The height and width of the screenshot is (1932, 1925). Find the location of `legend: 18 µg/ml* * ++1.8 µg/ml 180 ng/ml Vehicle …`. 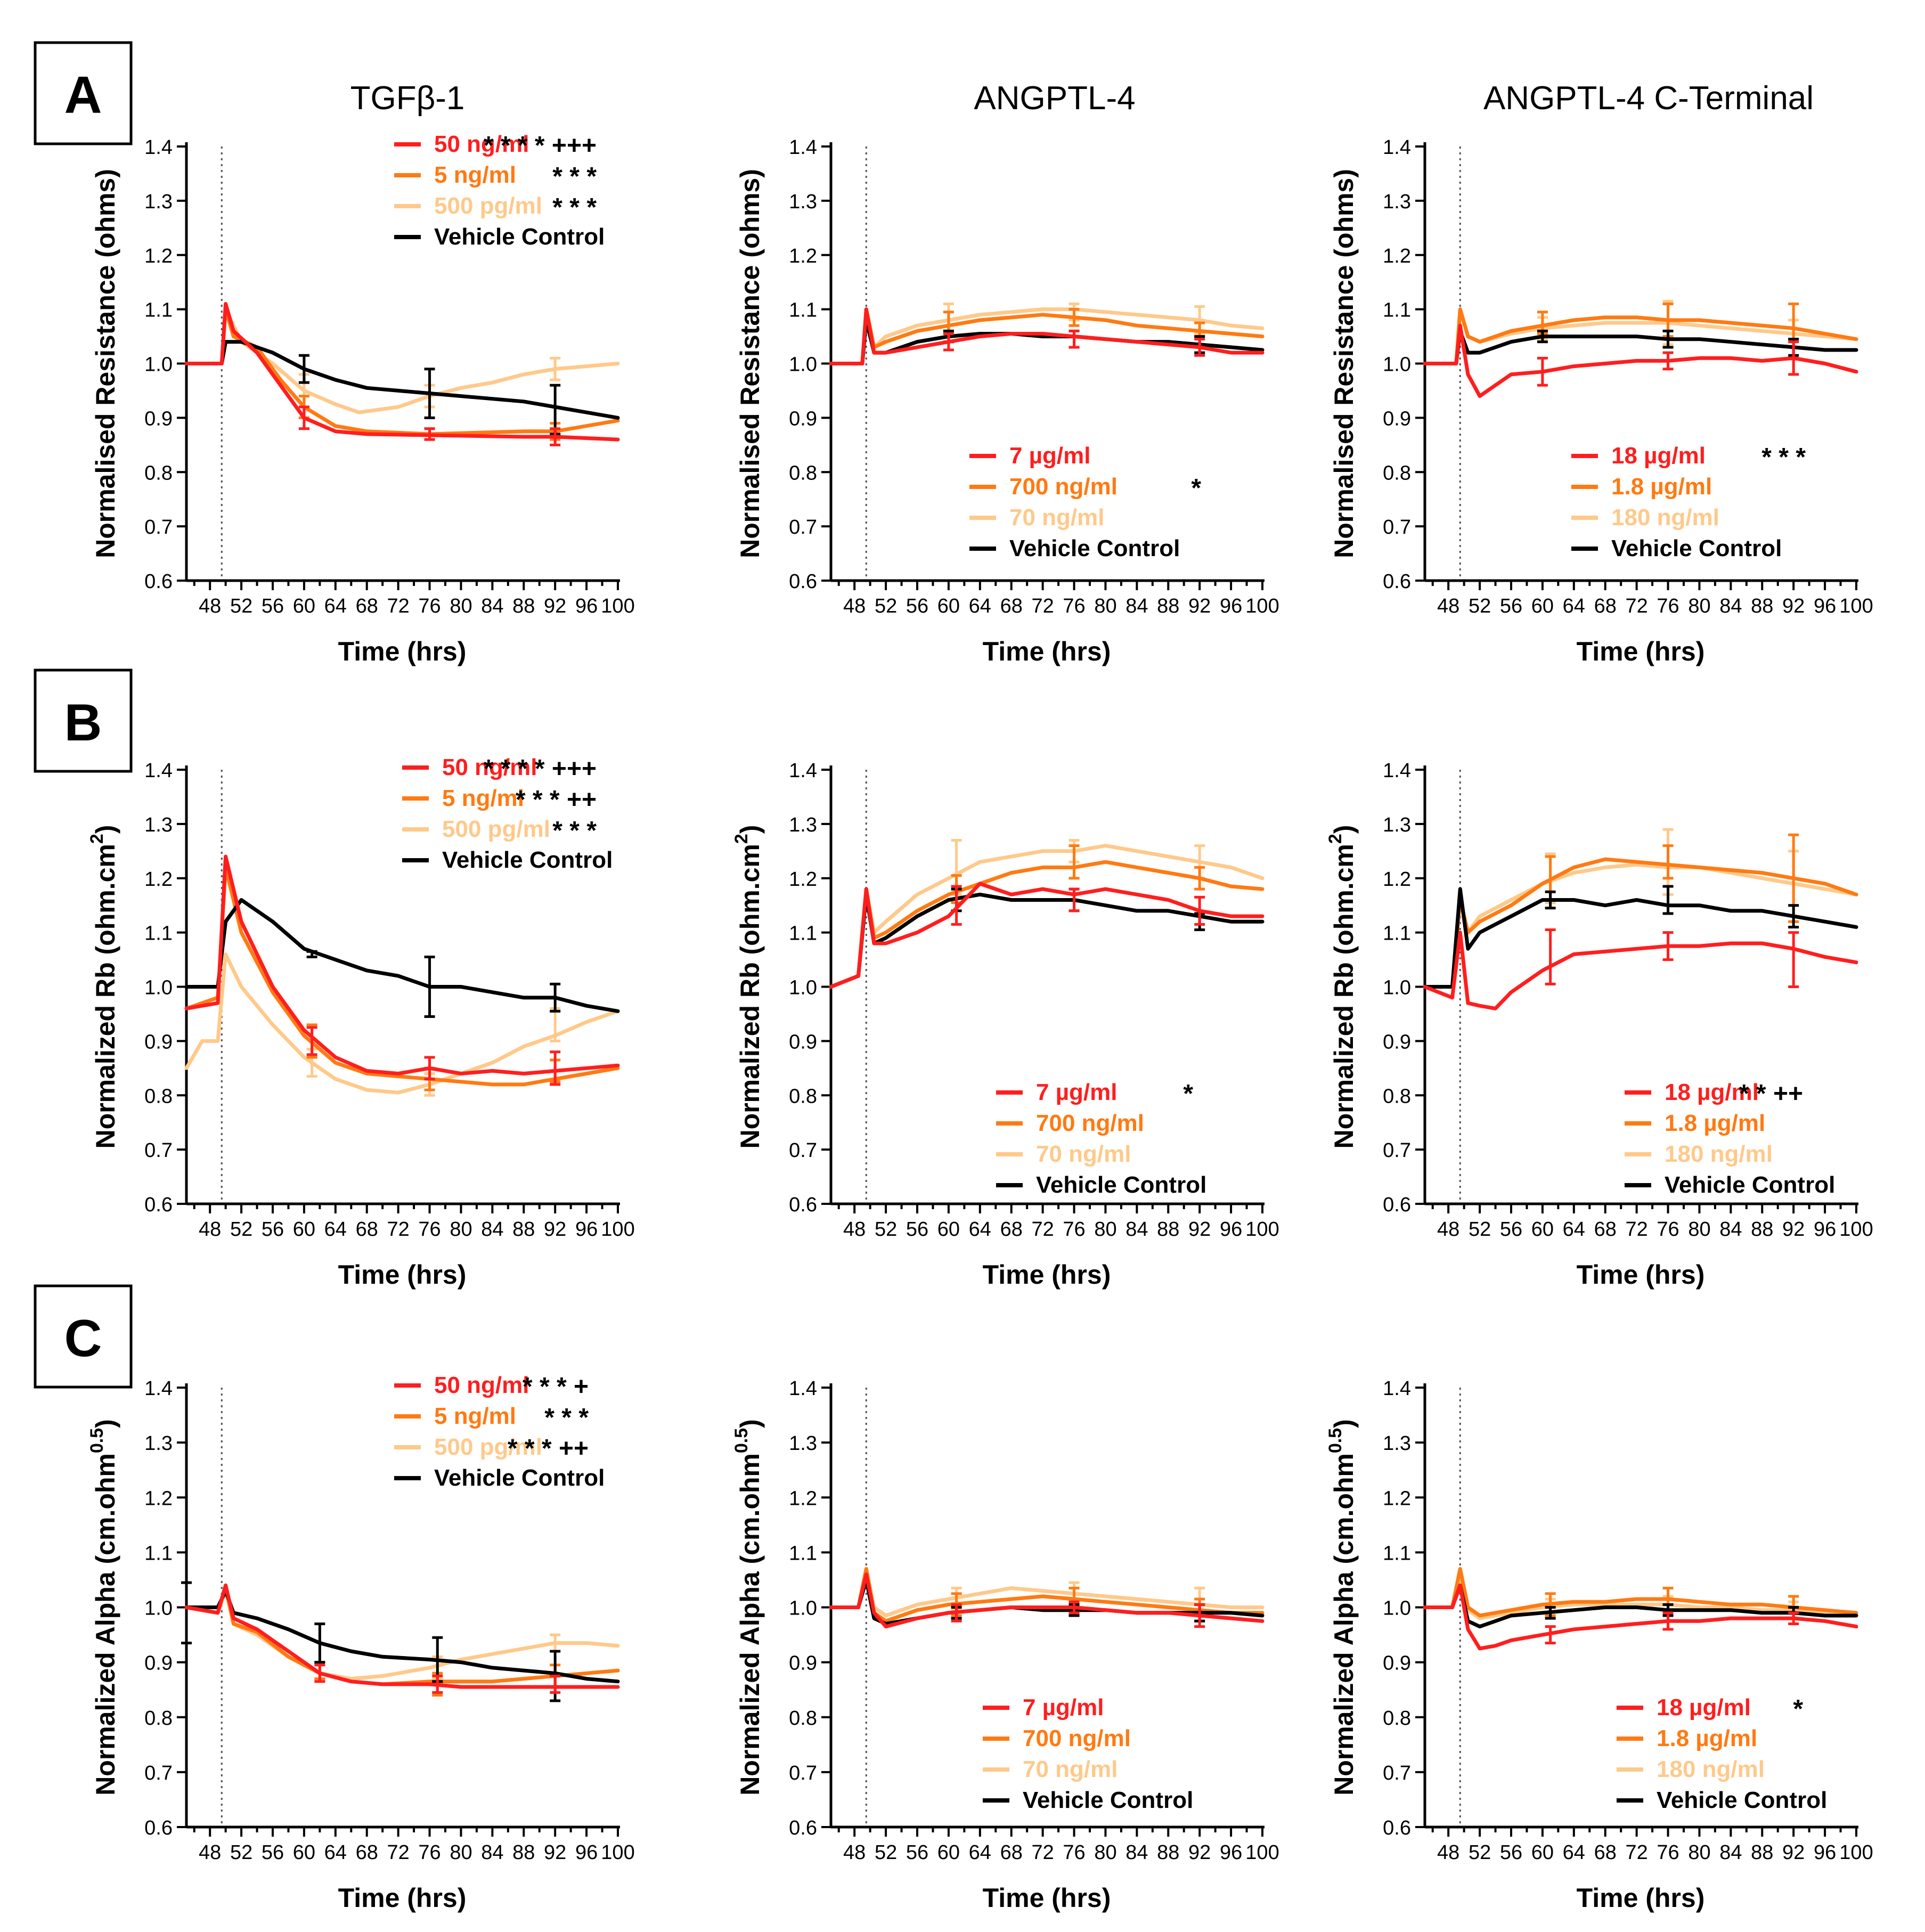

legend: 18 µg/ml* * ++1.8 µg/ml 180 ng/ml Vehicle … is located at coordinates (1730, 1138).